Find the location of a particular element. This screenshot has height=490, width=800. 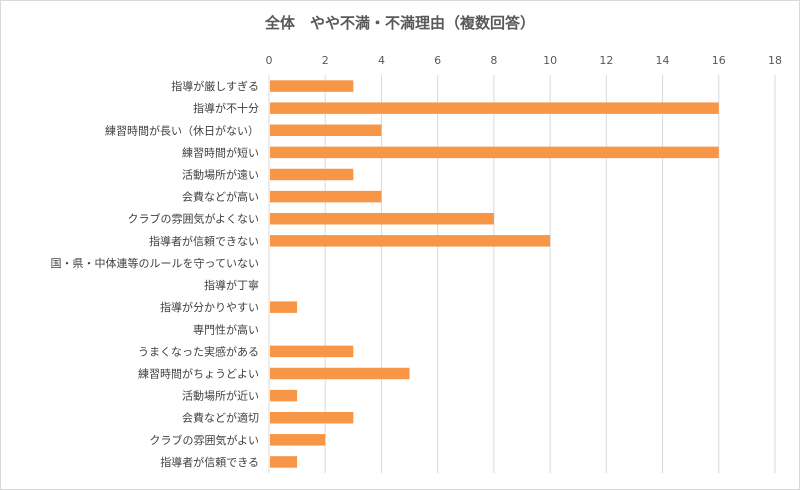

category-label: 指導者が信頼できない is located at coordinates (204, 241).